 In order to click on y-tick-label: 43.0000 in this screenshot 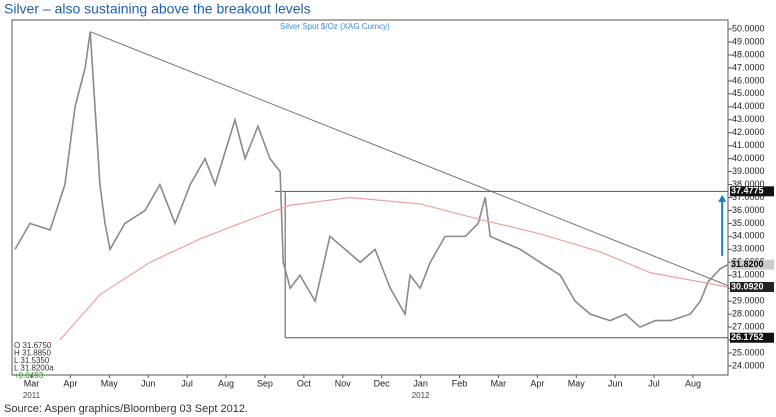, I will do `click(748, 119)`.